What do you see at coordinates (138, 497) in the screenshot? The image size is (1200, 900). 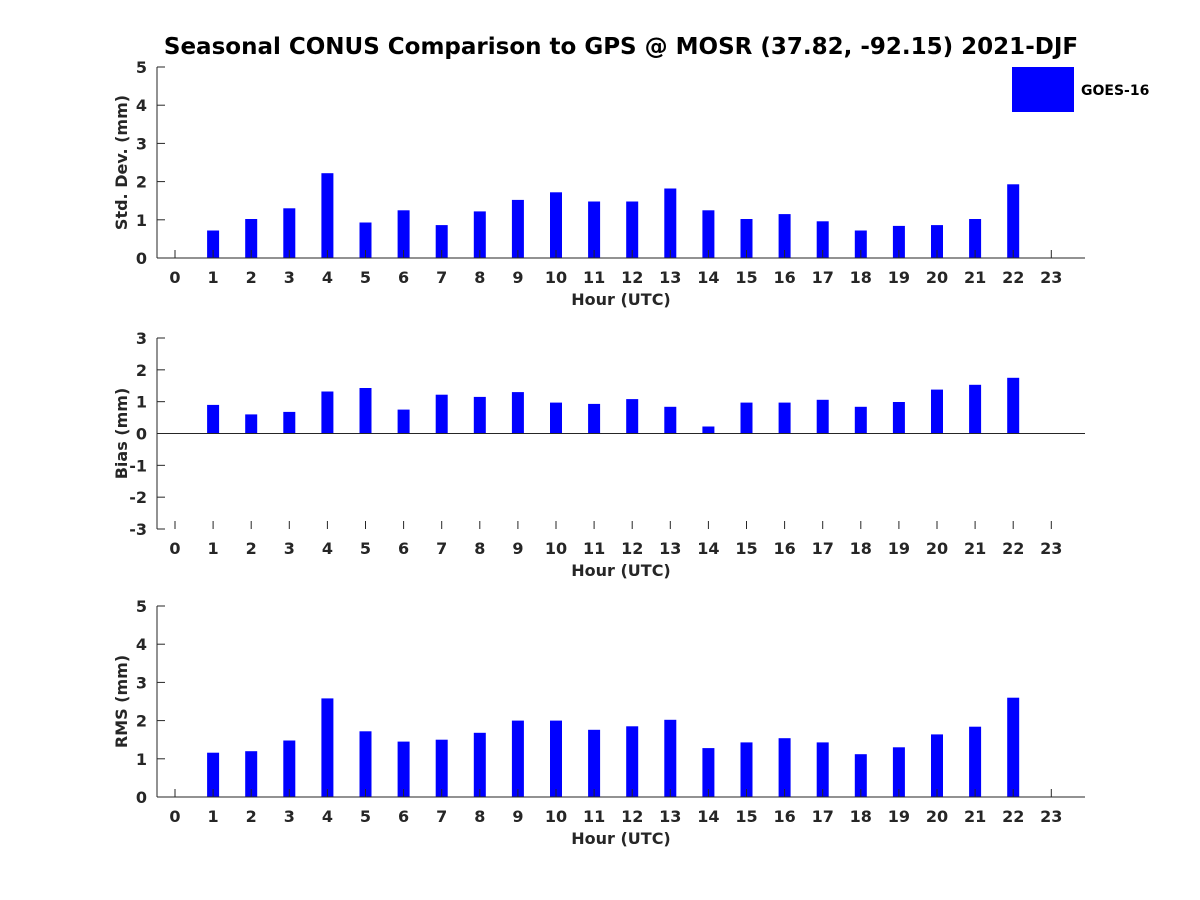 I see `y-tick-label: -2` at bounding box center [138, 497].